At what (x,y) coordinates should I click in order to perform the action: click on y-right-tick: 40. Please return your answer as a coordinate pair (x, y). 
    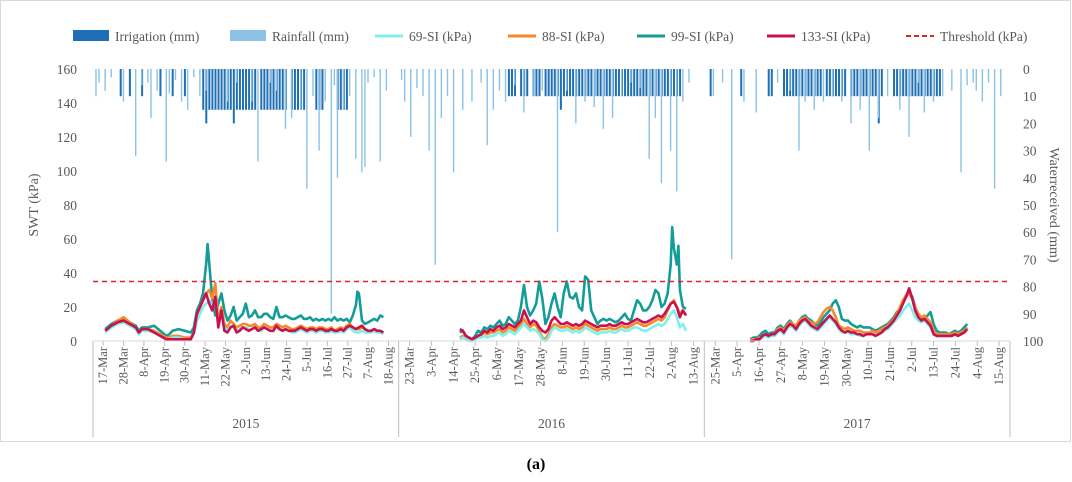
    Looking at the image, I should click on (1030, 178).